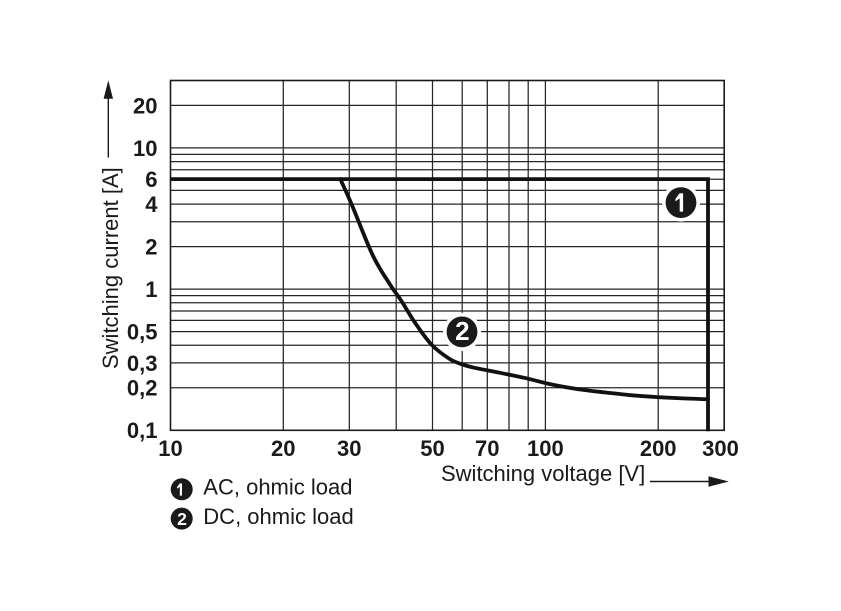 Image resolution: width=841 pixels, height=611 pixels. Describe the element at coordinates (151, 289) in the screenshot. I see `svg-text: 1` at that location.